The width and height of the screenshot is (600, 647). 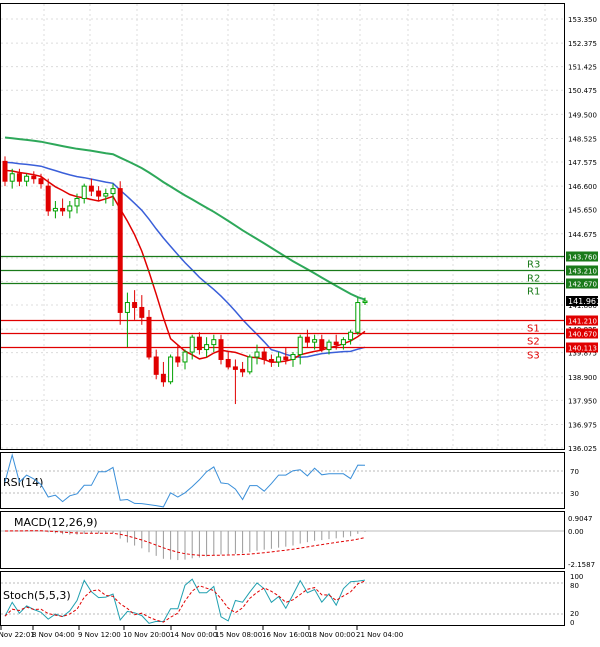 I want to click on macd-panel-frame, so click(x=282, y=540).